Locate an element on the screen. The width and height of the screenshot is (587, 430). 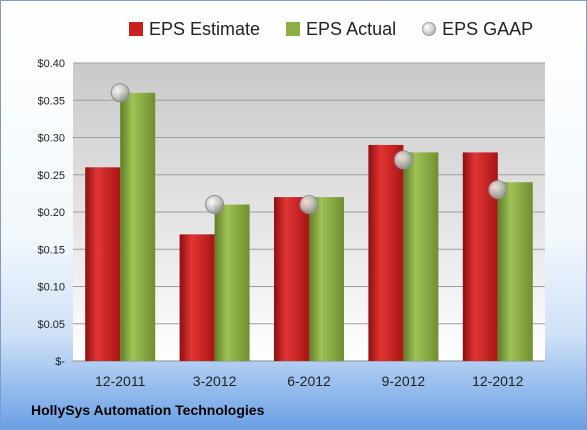
x-tick-label: 12-2012 is located at coordinates (498, 381).